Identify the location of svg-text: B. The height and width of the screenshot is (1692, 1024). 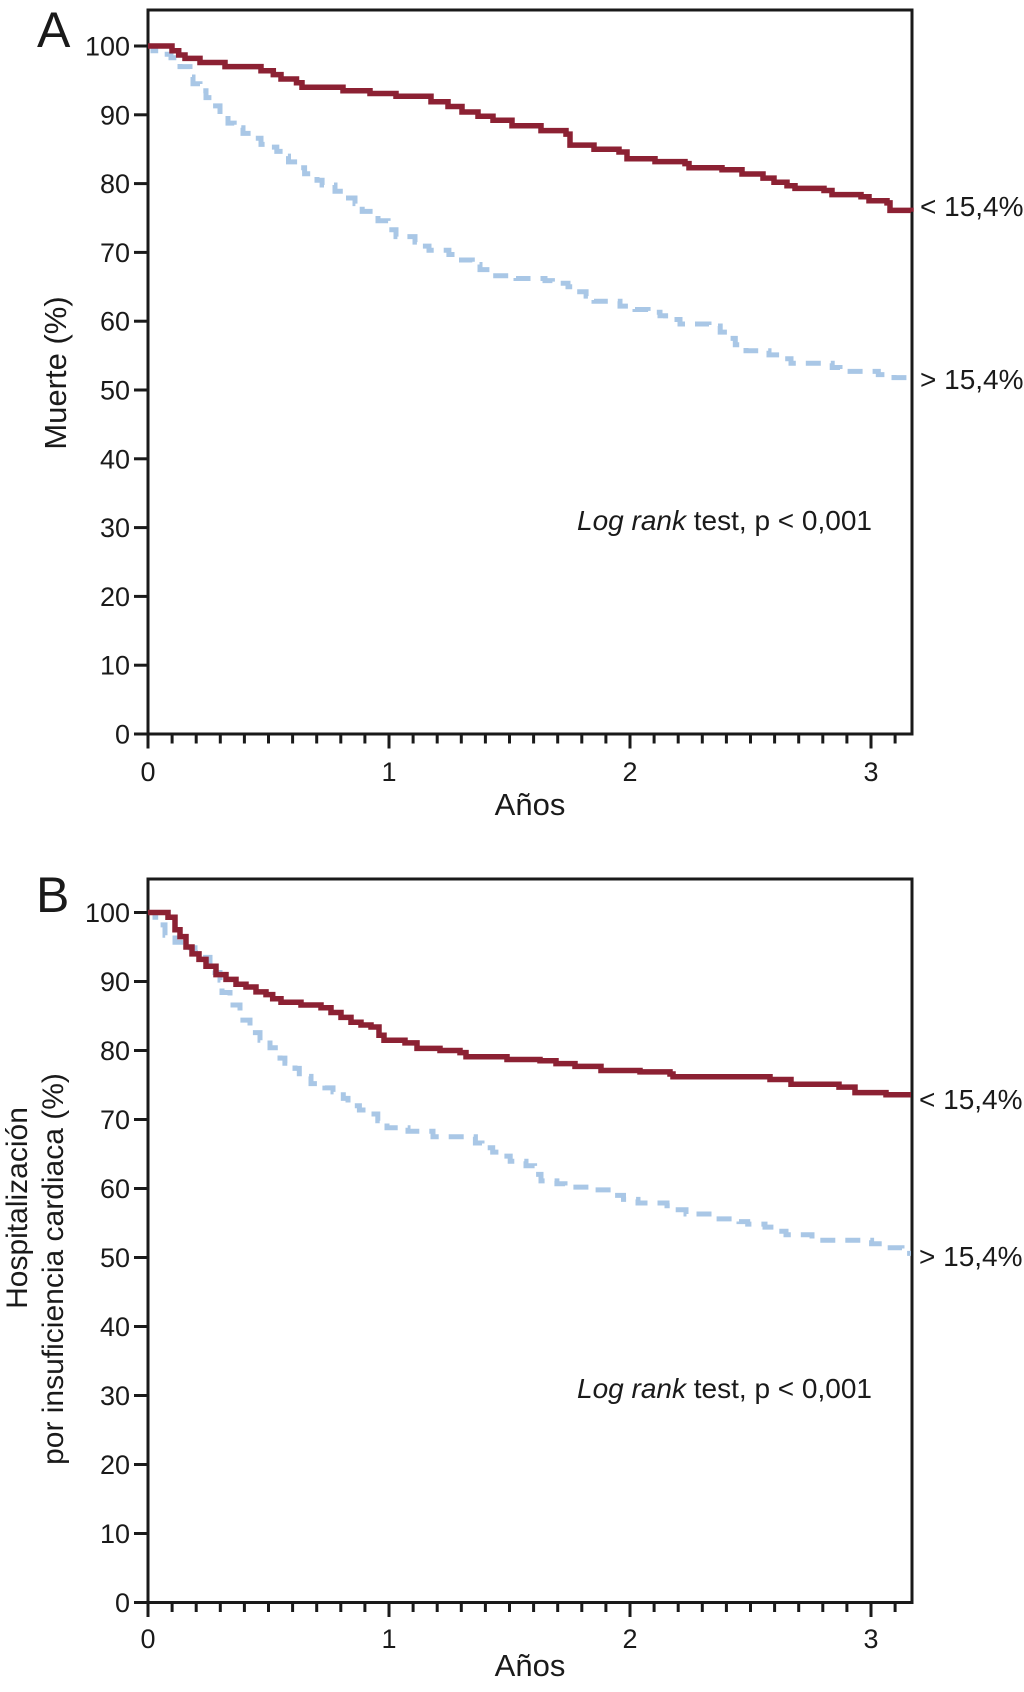
(52, 895).